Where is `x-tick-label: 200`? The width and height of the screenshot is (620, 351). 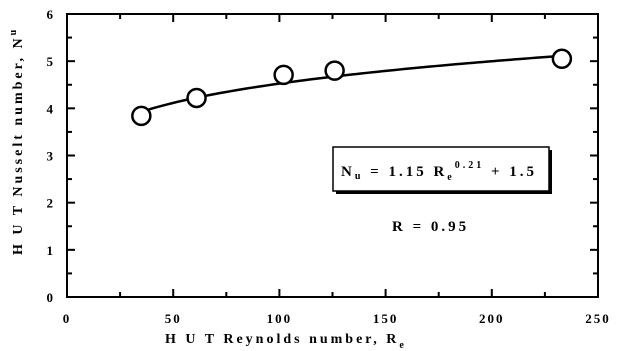 x-tick-label: 200 is located at coordinates (492, 318).